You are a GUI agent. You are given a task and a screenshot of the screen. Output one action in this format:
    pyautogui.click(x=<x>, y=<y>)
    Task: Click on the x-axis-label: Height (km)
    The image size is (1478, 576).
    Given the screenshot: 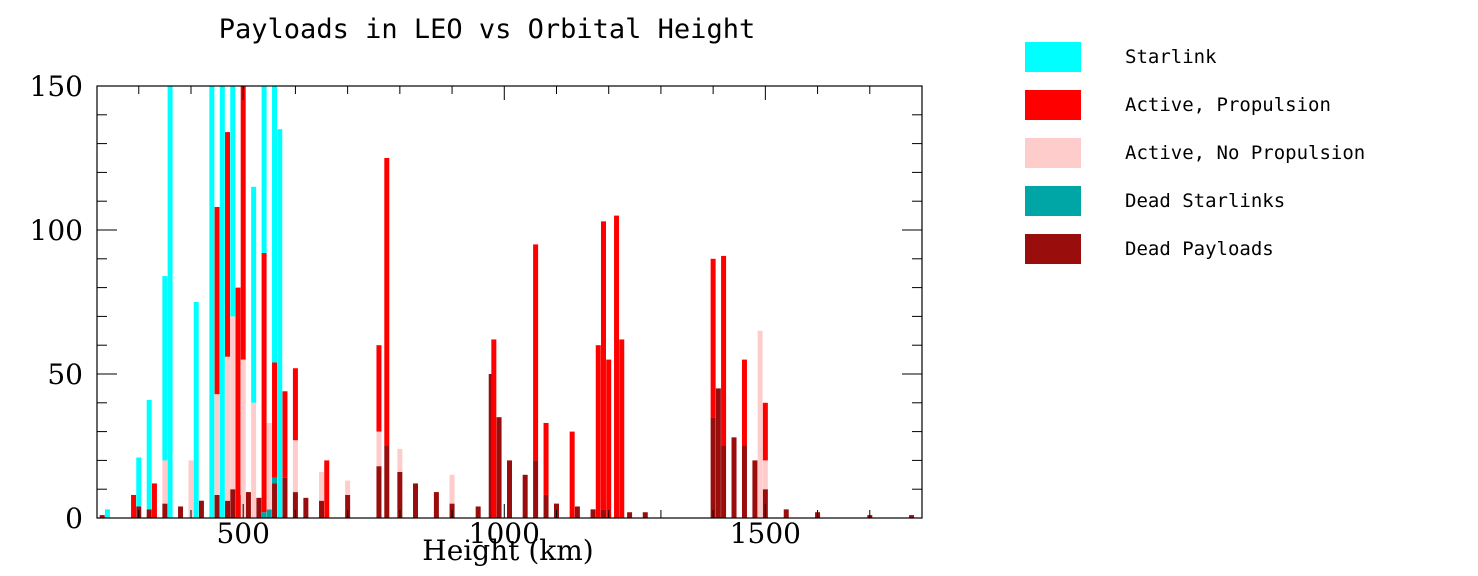 What is the action you would take?
    pyautogui.click(x=507, y=550)
    